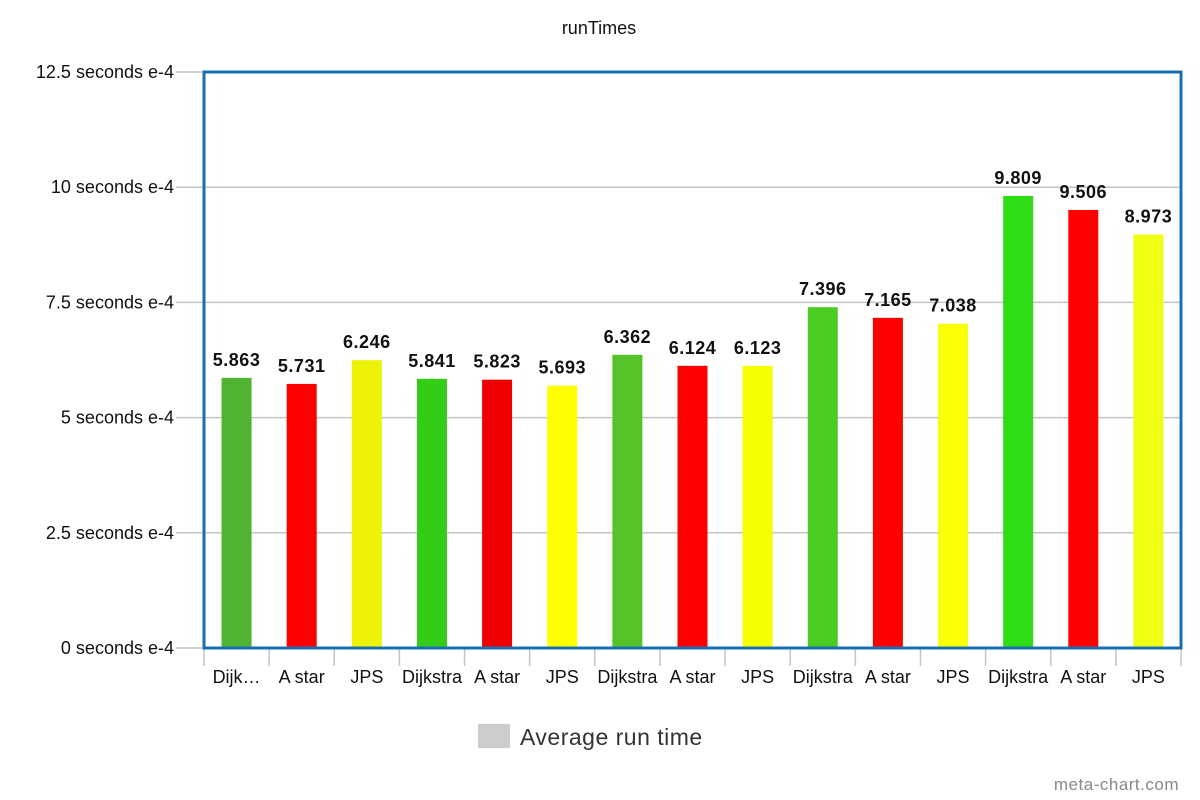 The height and width of the screenshot is (800, 1200). Describe the element at coordinates (117, 648) in the screenshot. I see `y-tick-label: 0 seconds e-4` at that location.